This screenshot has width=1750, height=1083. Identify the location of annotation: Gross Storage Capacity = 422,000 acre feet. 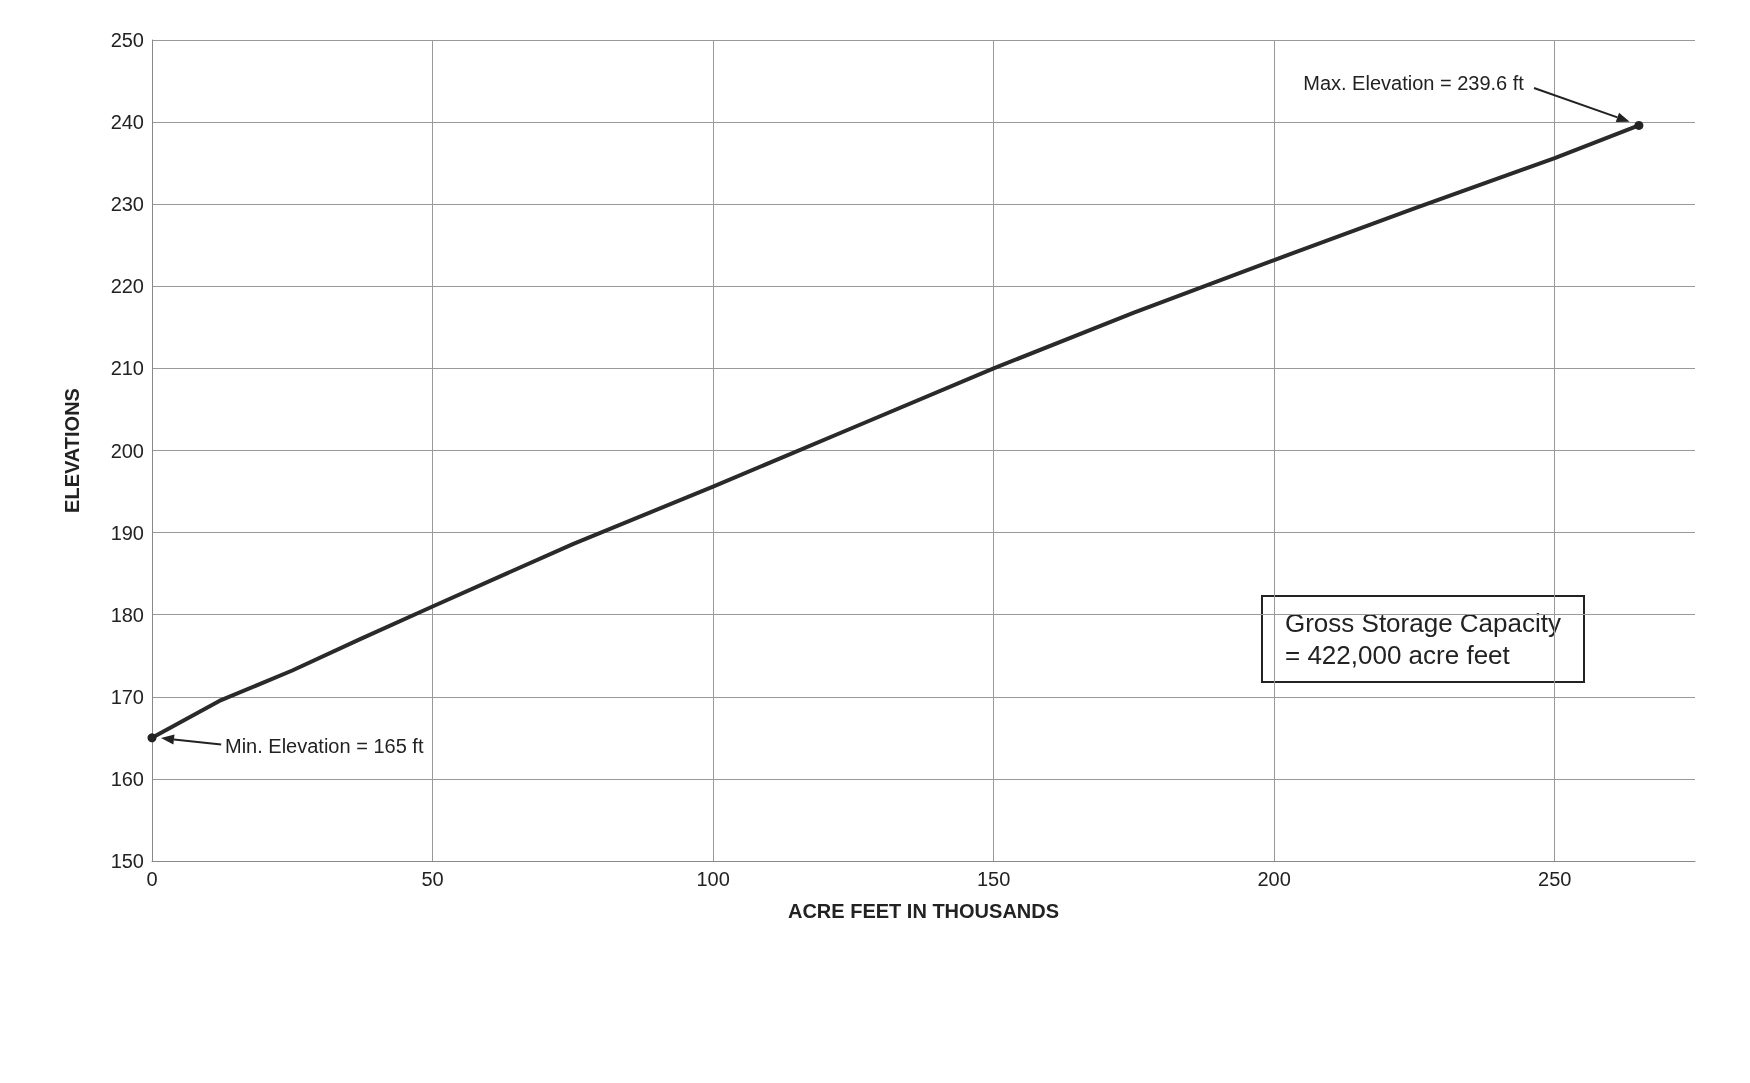
(1423, 639).